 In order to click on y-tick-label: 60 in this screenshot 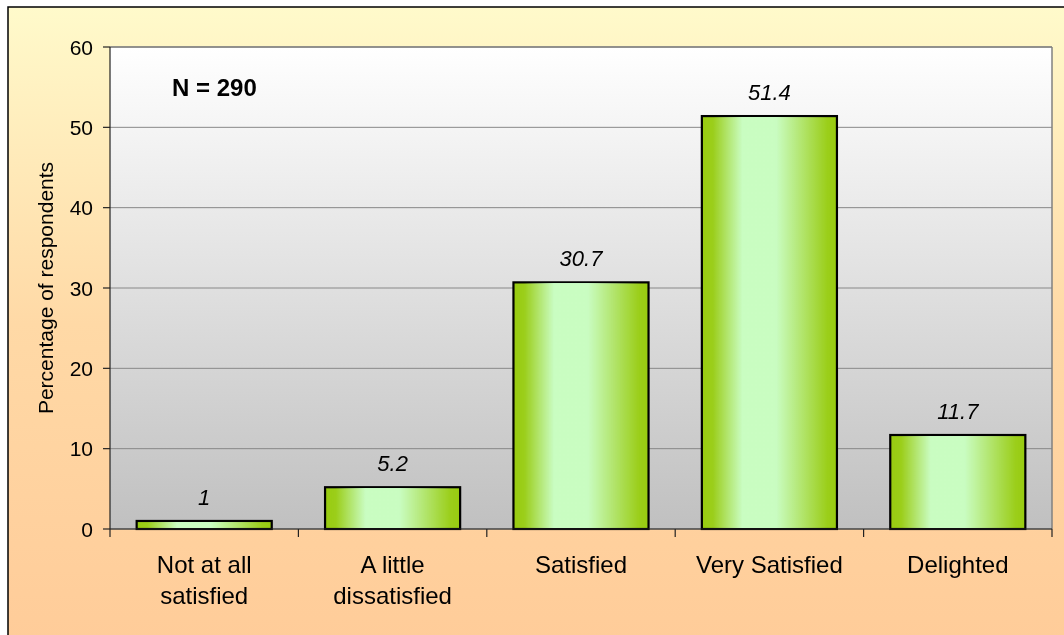, I will do `click(81, 47)`.